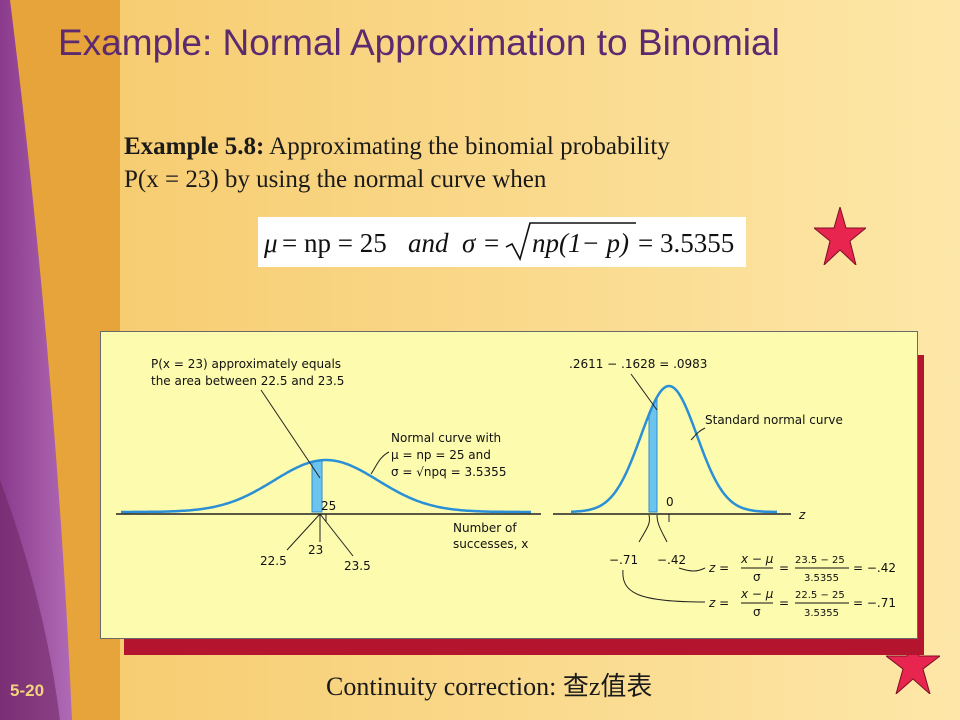  What do you see at coordinates (270, 243) in the screenshot?
I see `formula-mu: μ` at bounding box center [270, 243].